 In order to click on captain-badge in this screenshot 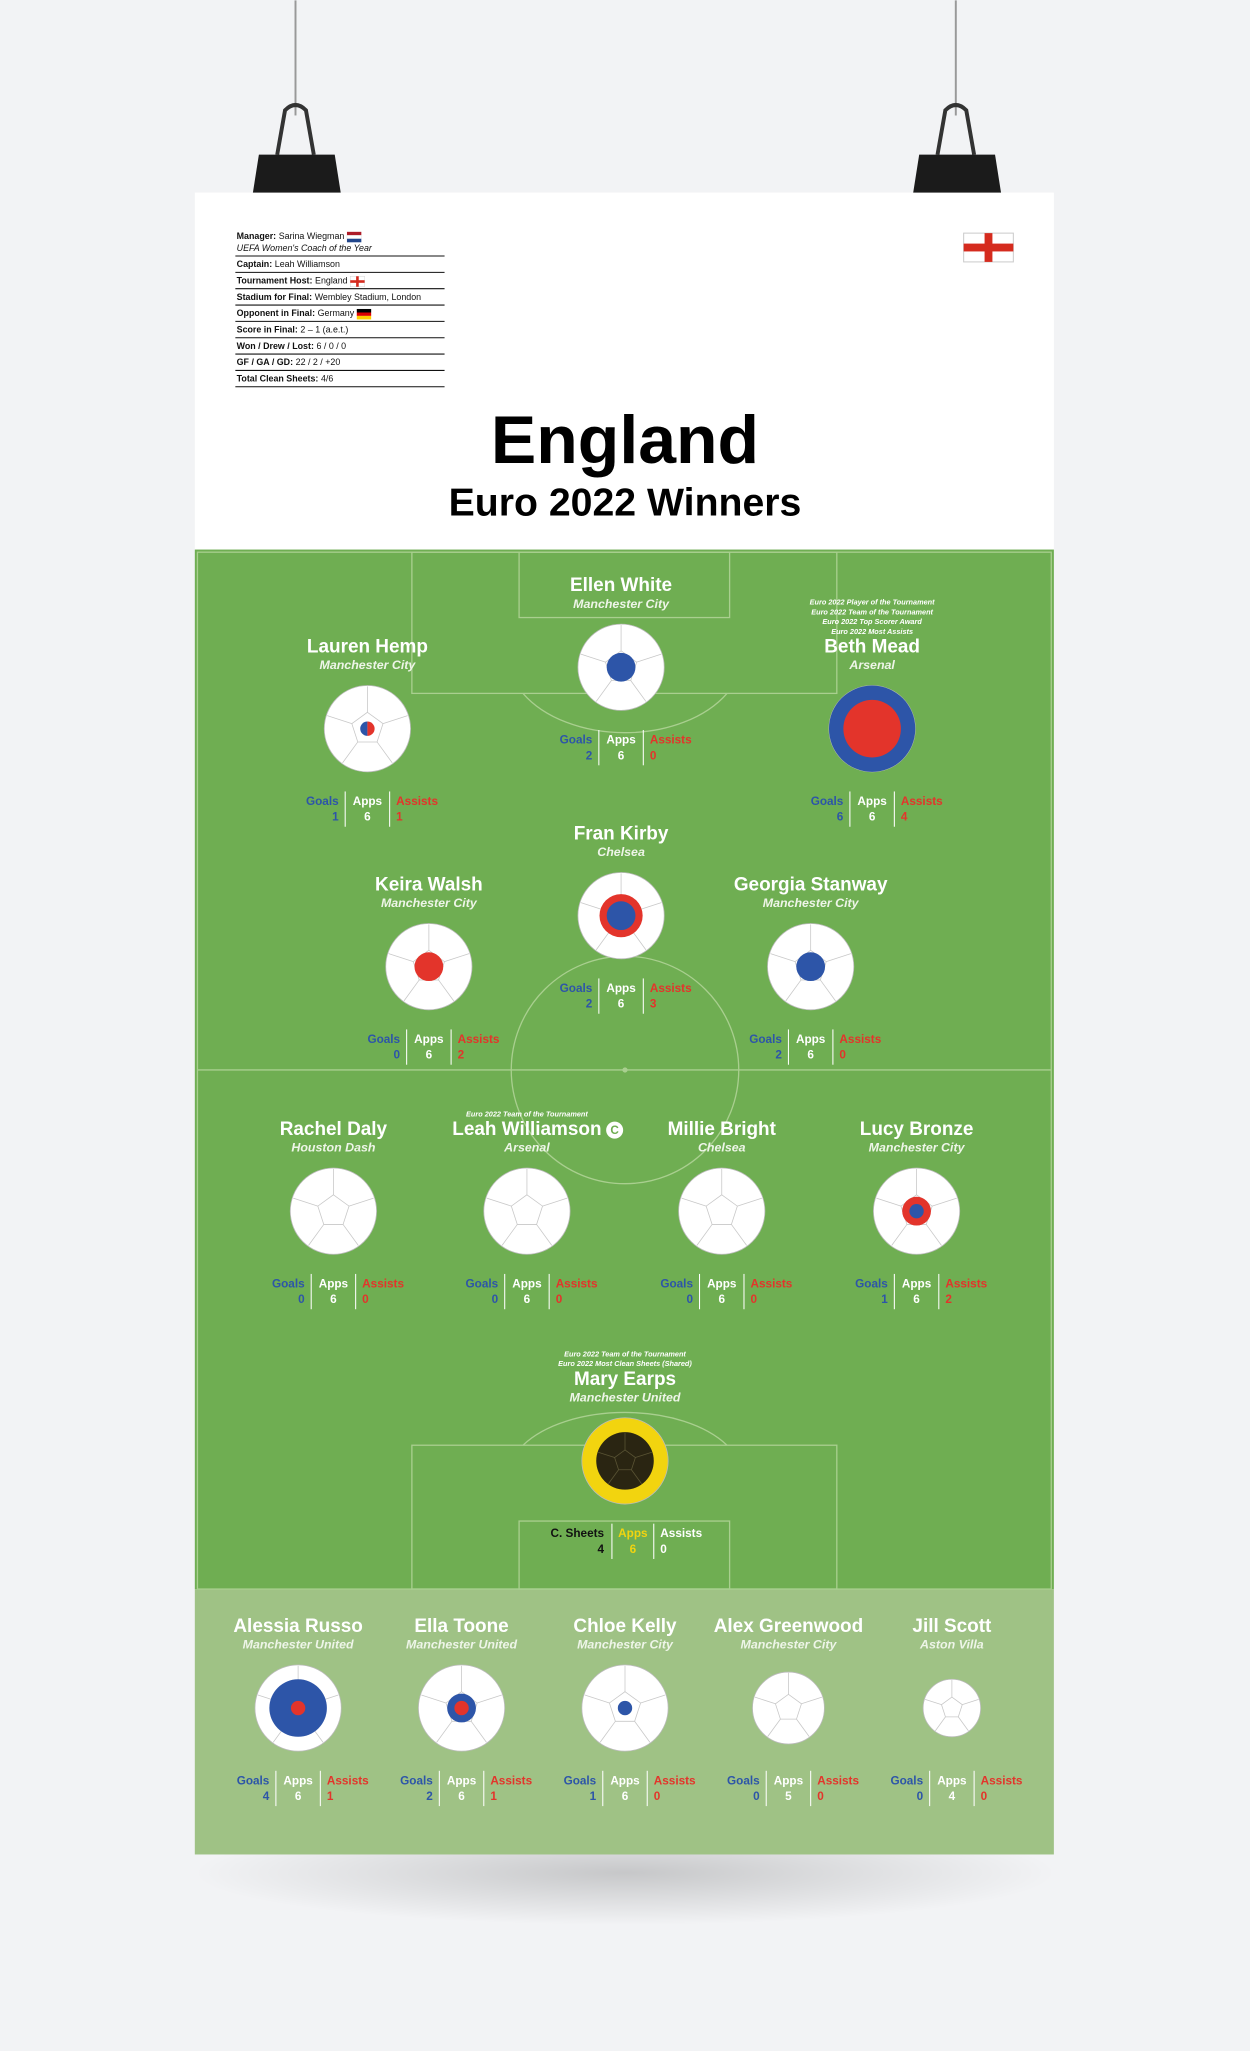, I will do `click(615, 1130)`.